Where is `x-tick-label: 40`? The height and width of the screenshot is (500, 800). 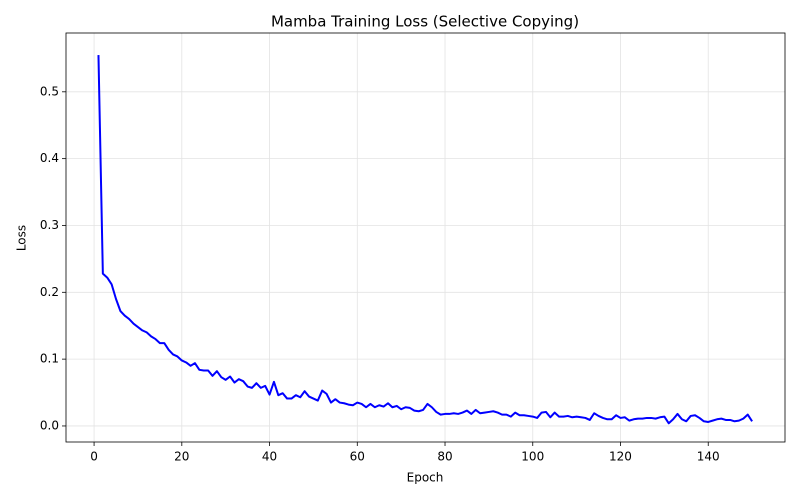
x-tick-label: 40 is located at coordinates (269, 457).